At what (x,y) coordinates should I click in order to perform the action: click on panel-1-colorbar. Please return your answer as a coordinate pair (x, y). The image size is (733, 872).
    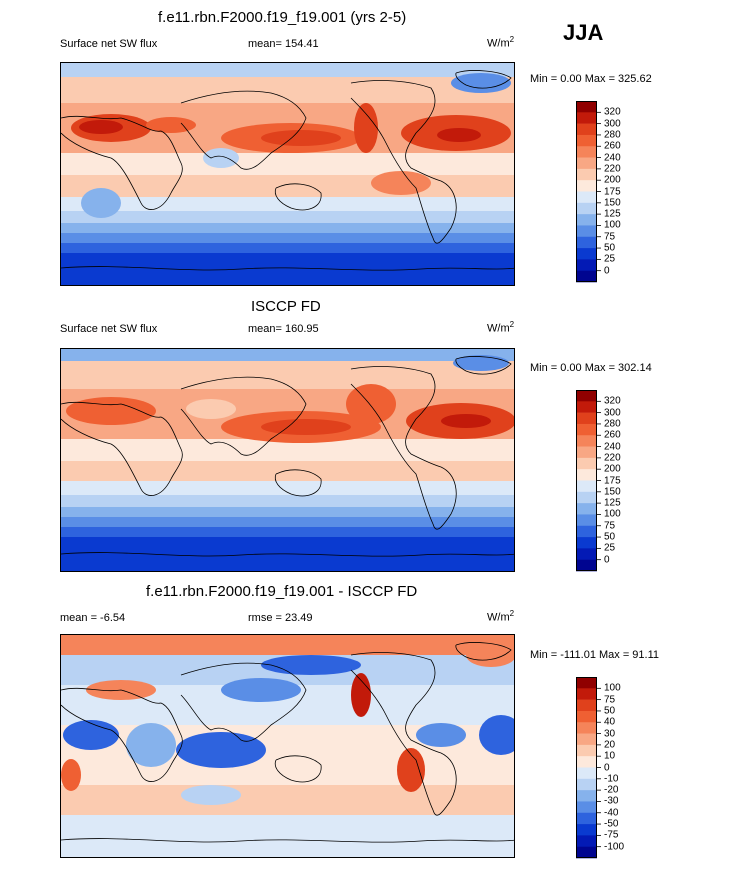
    Looking at the image, I should click on (588, 192).